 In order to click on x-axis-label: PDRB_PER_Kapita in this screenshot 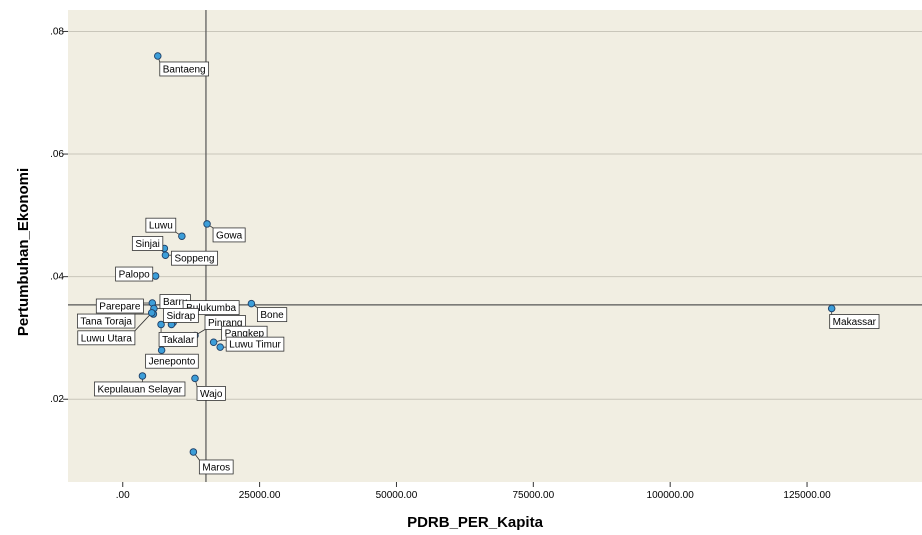, I will do `click(475, 522)`.